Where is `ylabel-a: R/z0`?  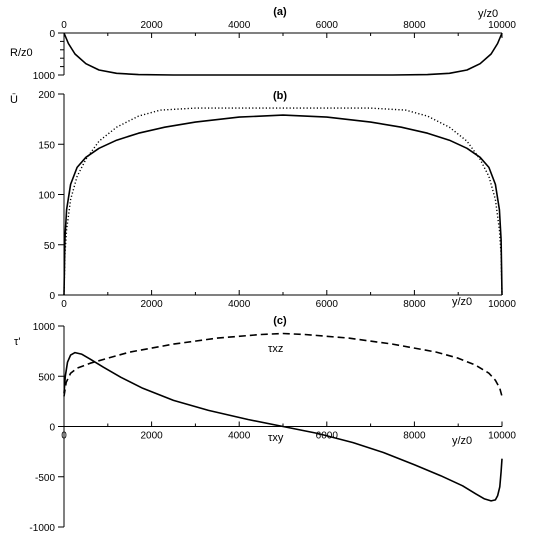 ylabel-a: R/z0 is located at coordinates (21, 53).